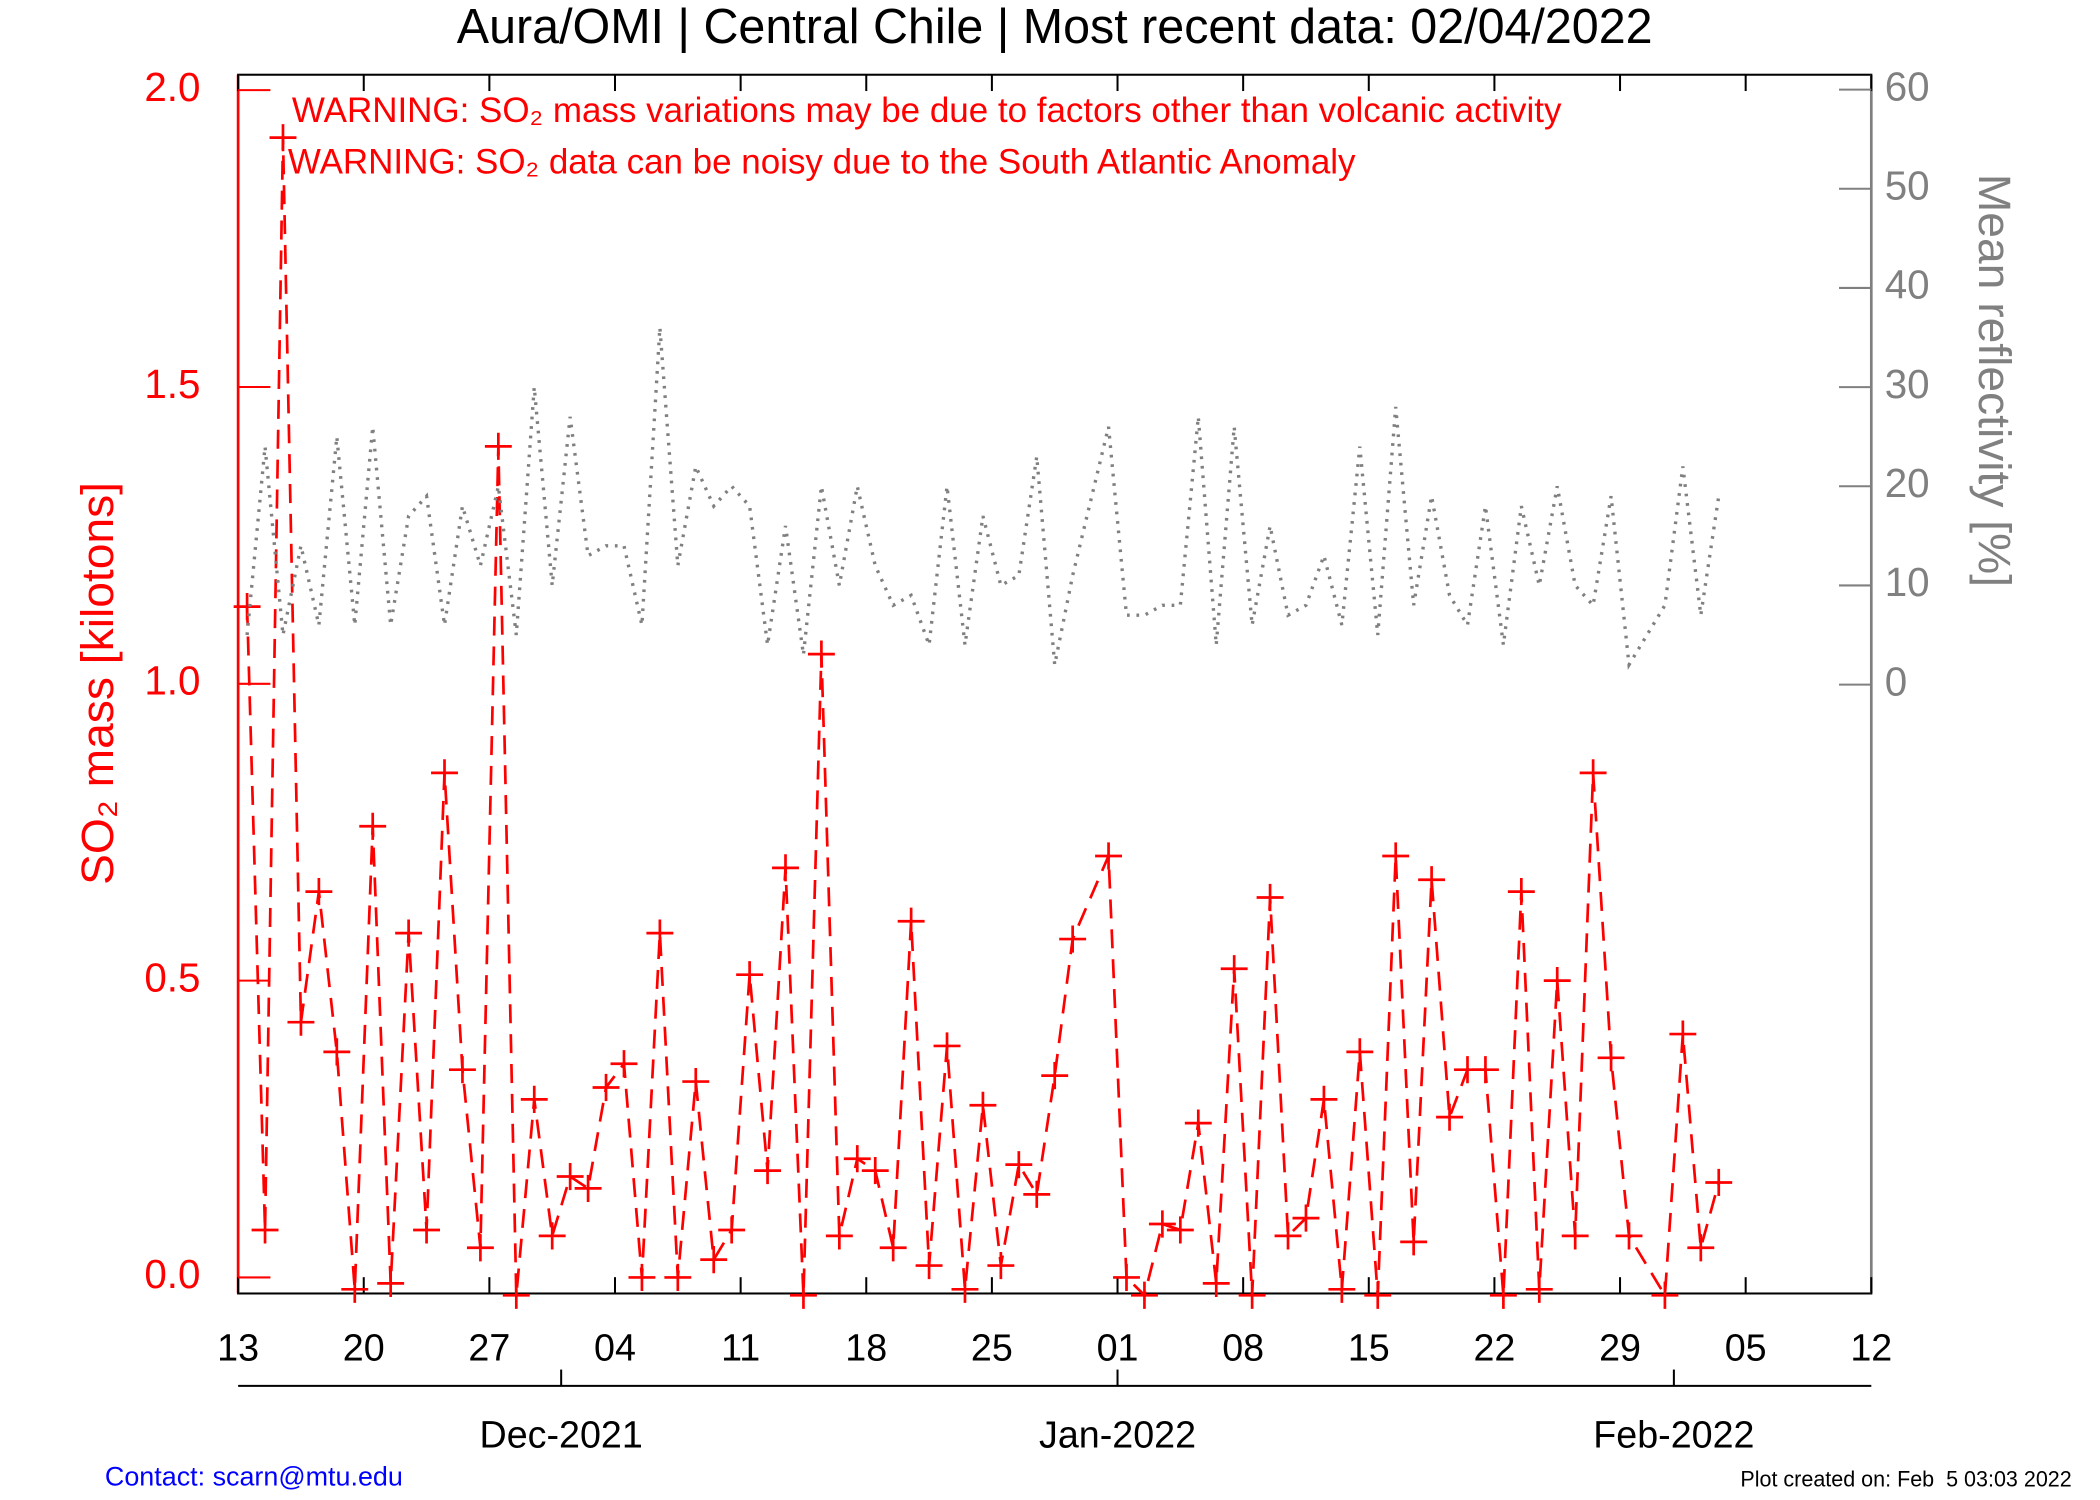  I want to click on x-tick-label: 12, so click(1871, 1348).